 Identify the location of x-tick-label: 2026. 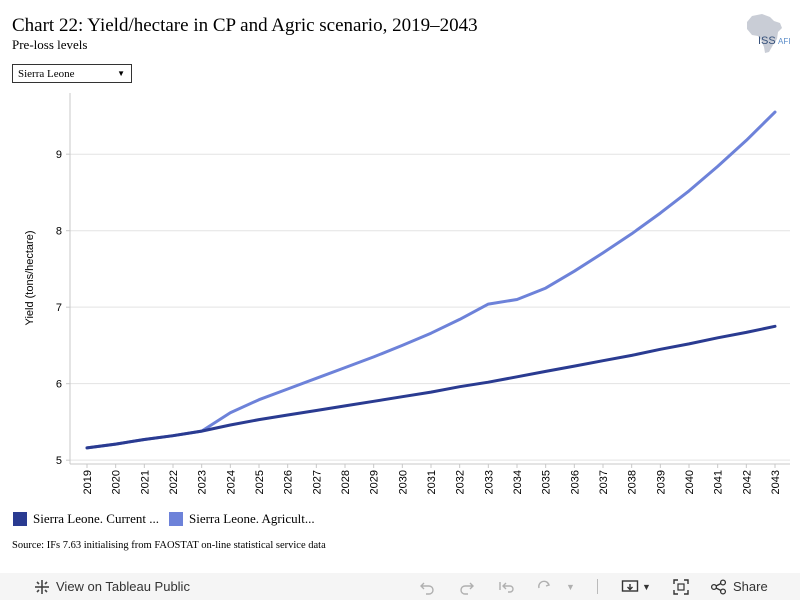
(289, 482).